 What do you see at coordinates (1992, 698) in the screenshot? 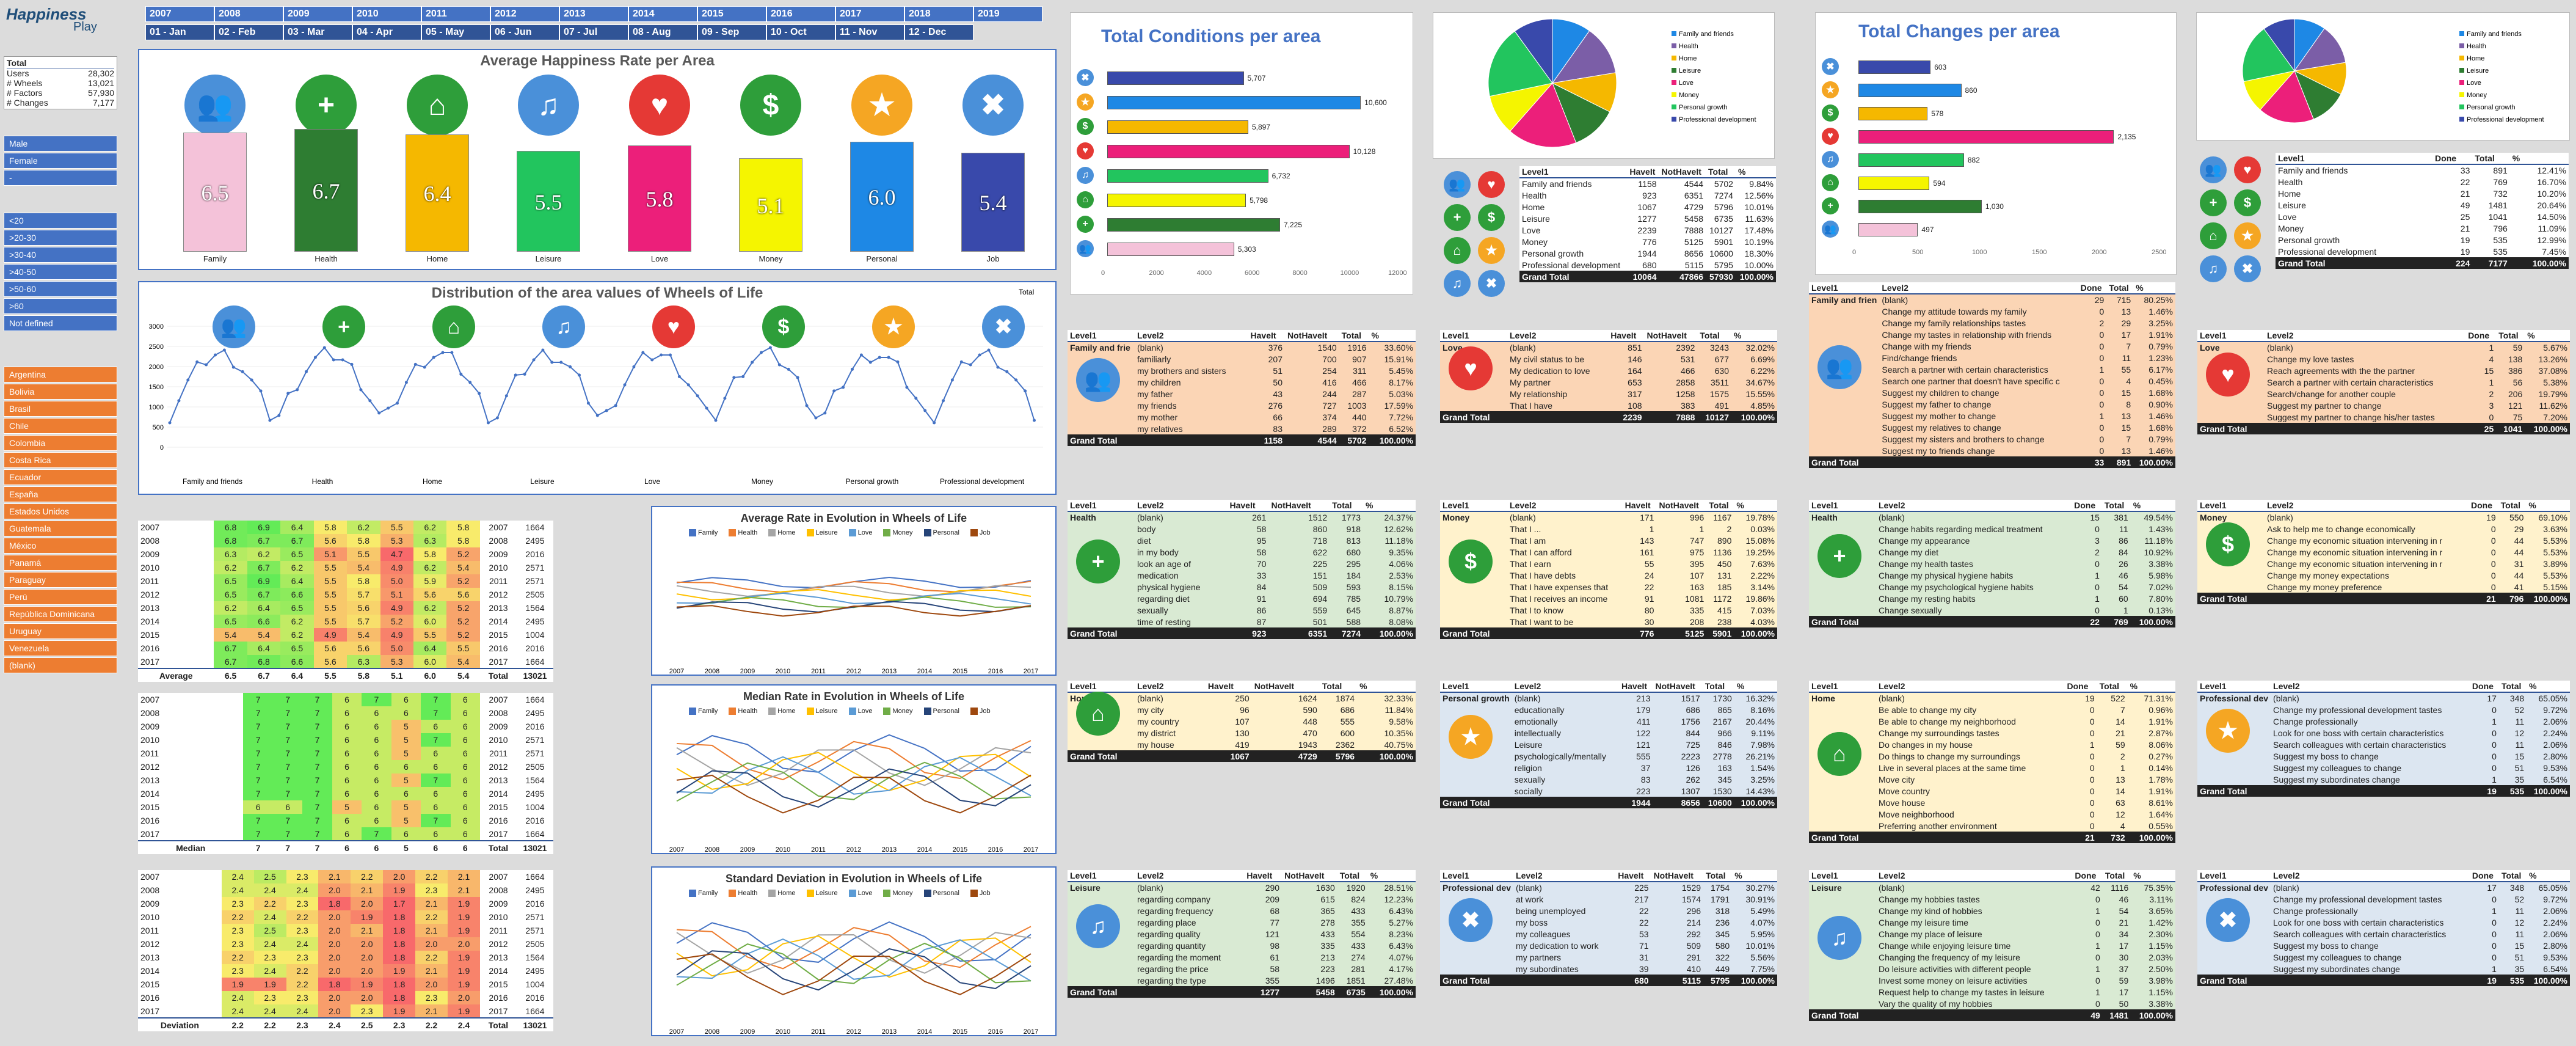
I see `pivot-row: Home (blank) 19 522 71.31%` at bounding box center [1992, 698].